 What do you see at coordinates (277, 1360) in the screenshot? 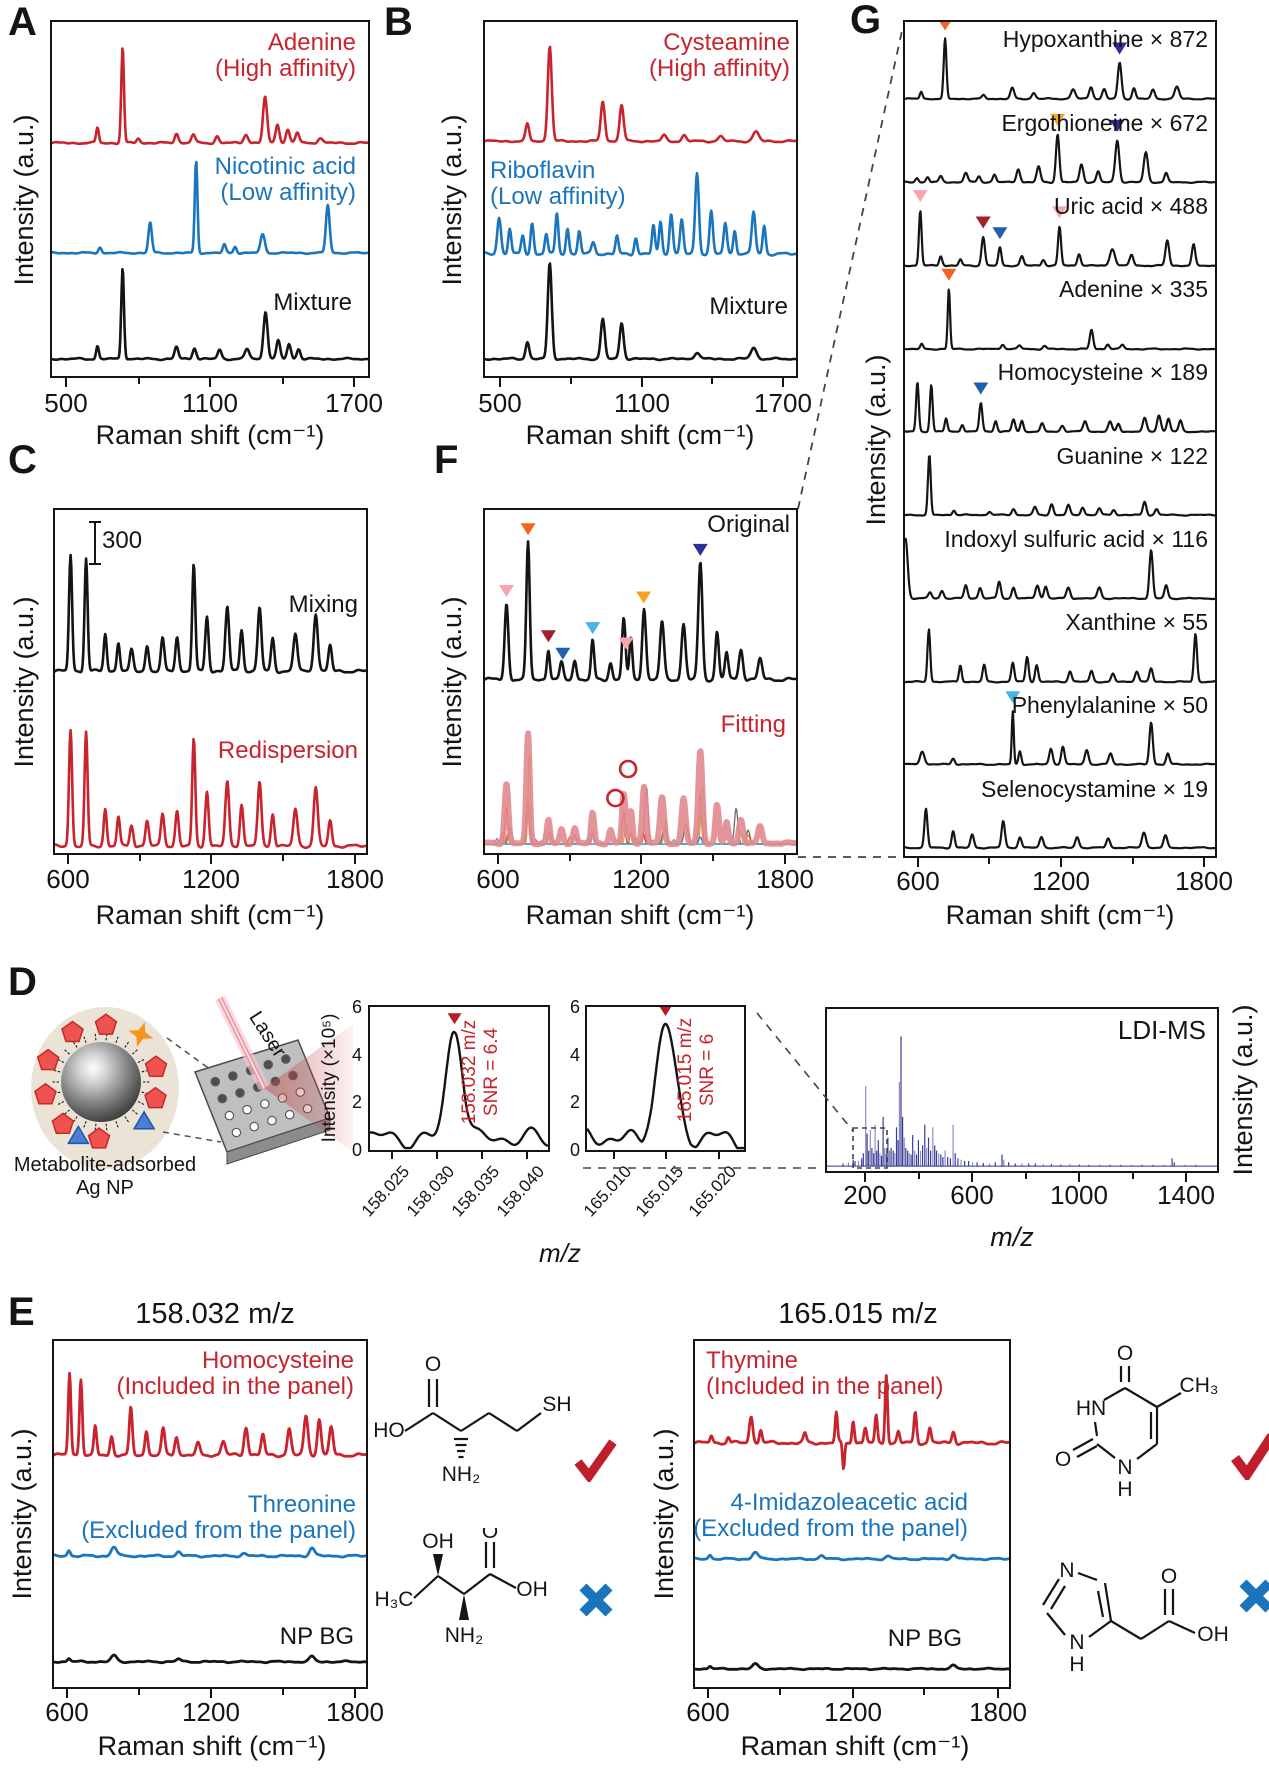
I see `trace-label-homocysteine: Homocysteine` at bounding box center [277, 1360].